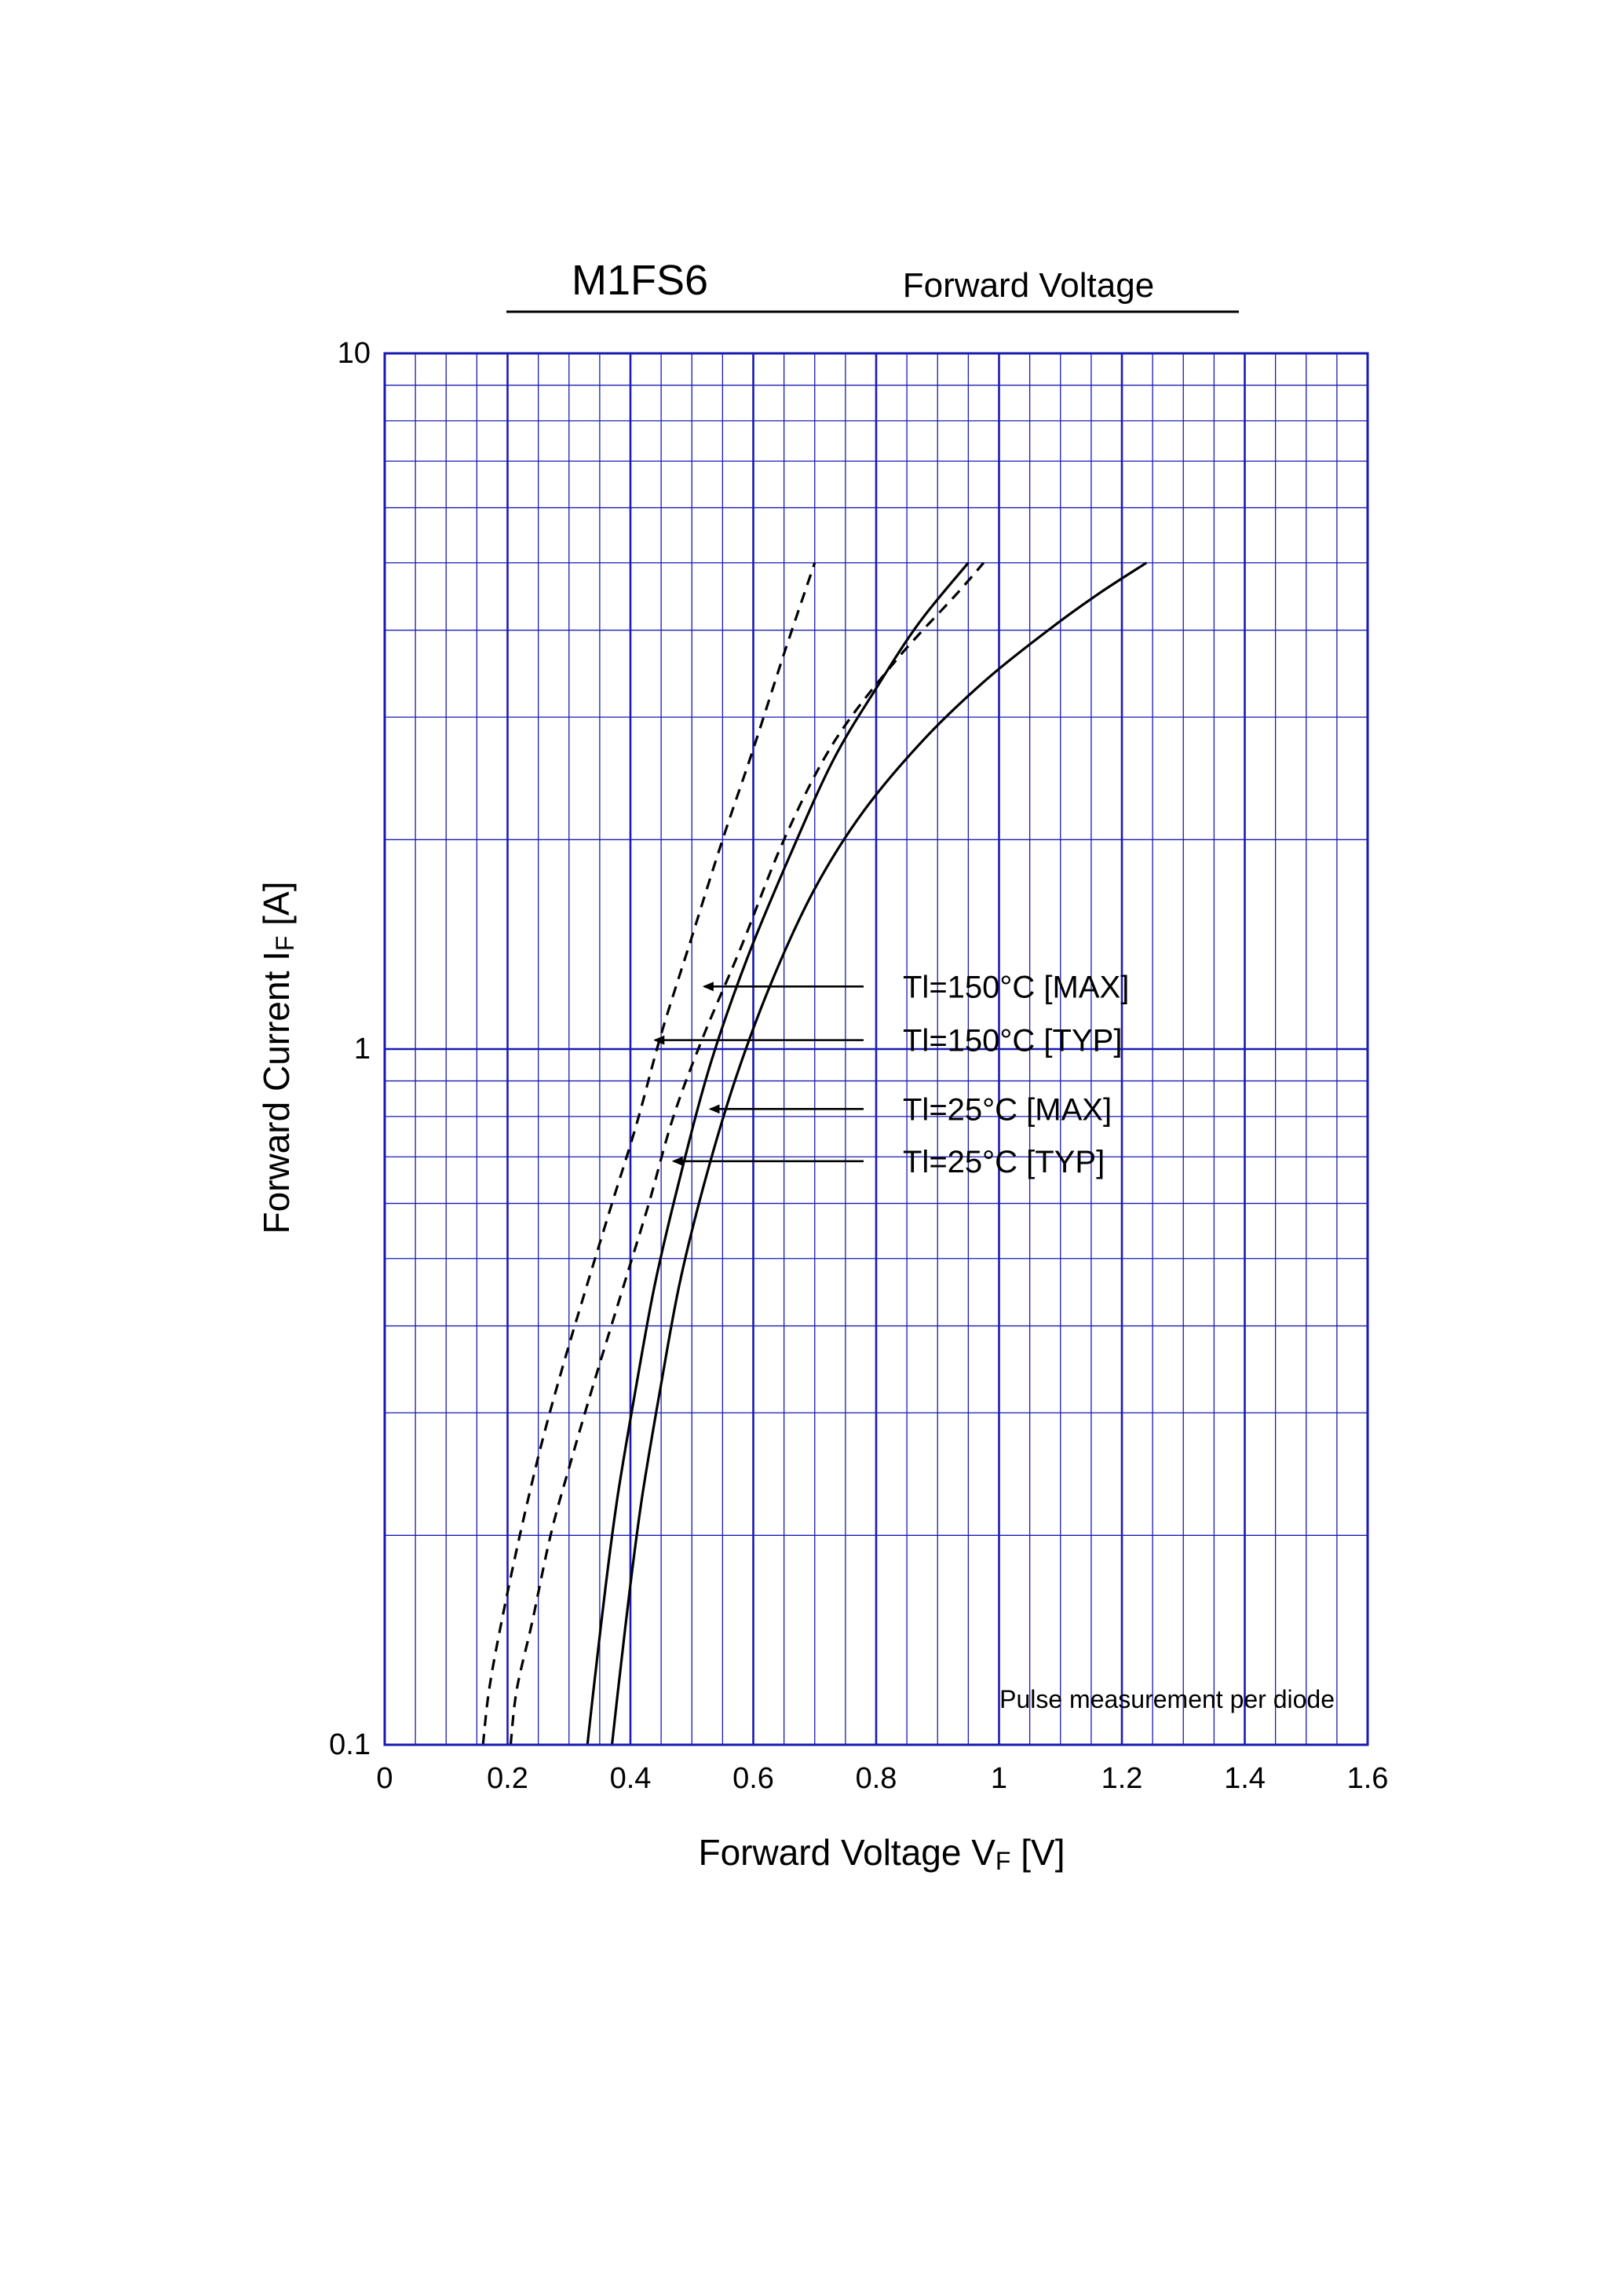  Describe the element at coordinates (354, 354) in the screenshot. I see `y-tick-label: 10` at that location.